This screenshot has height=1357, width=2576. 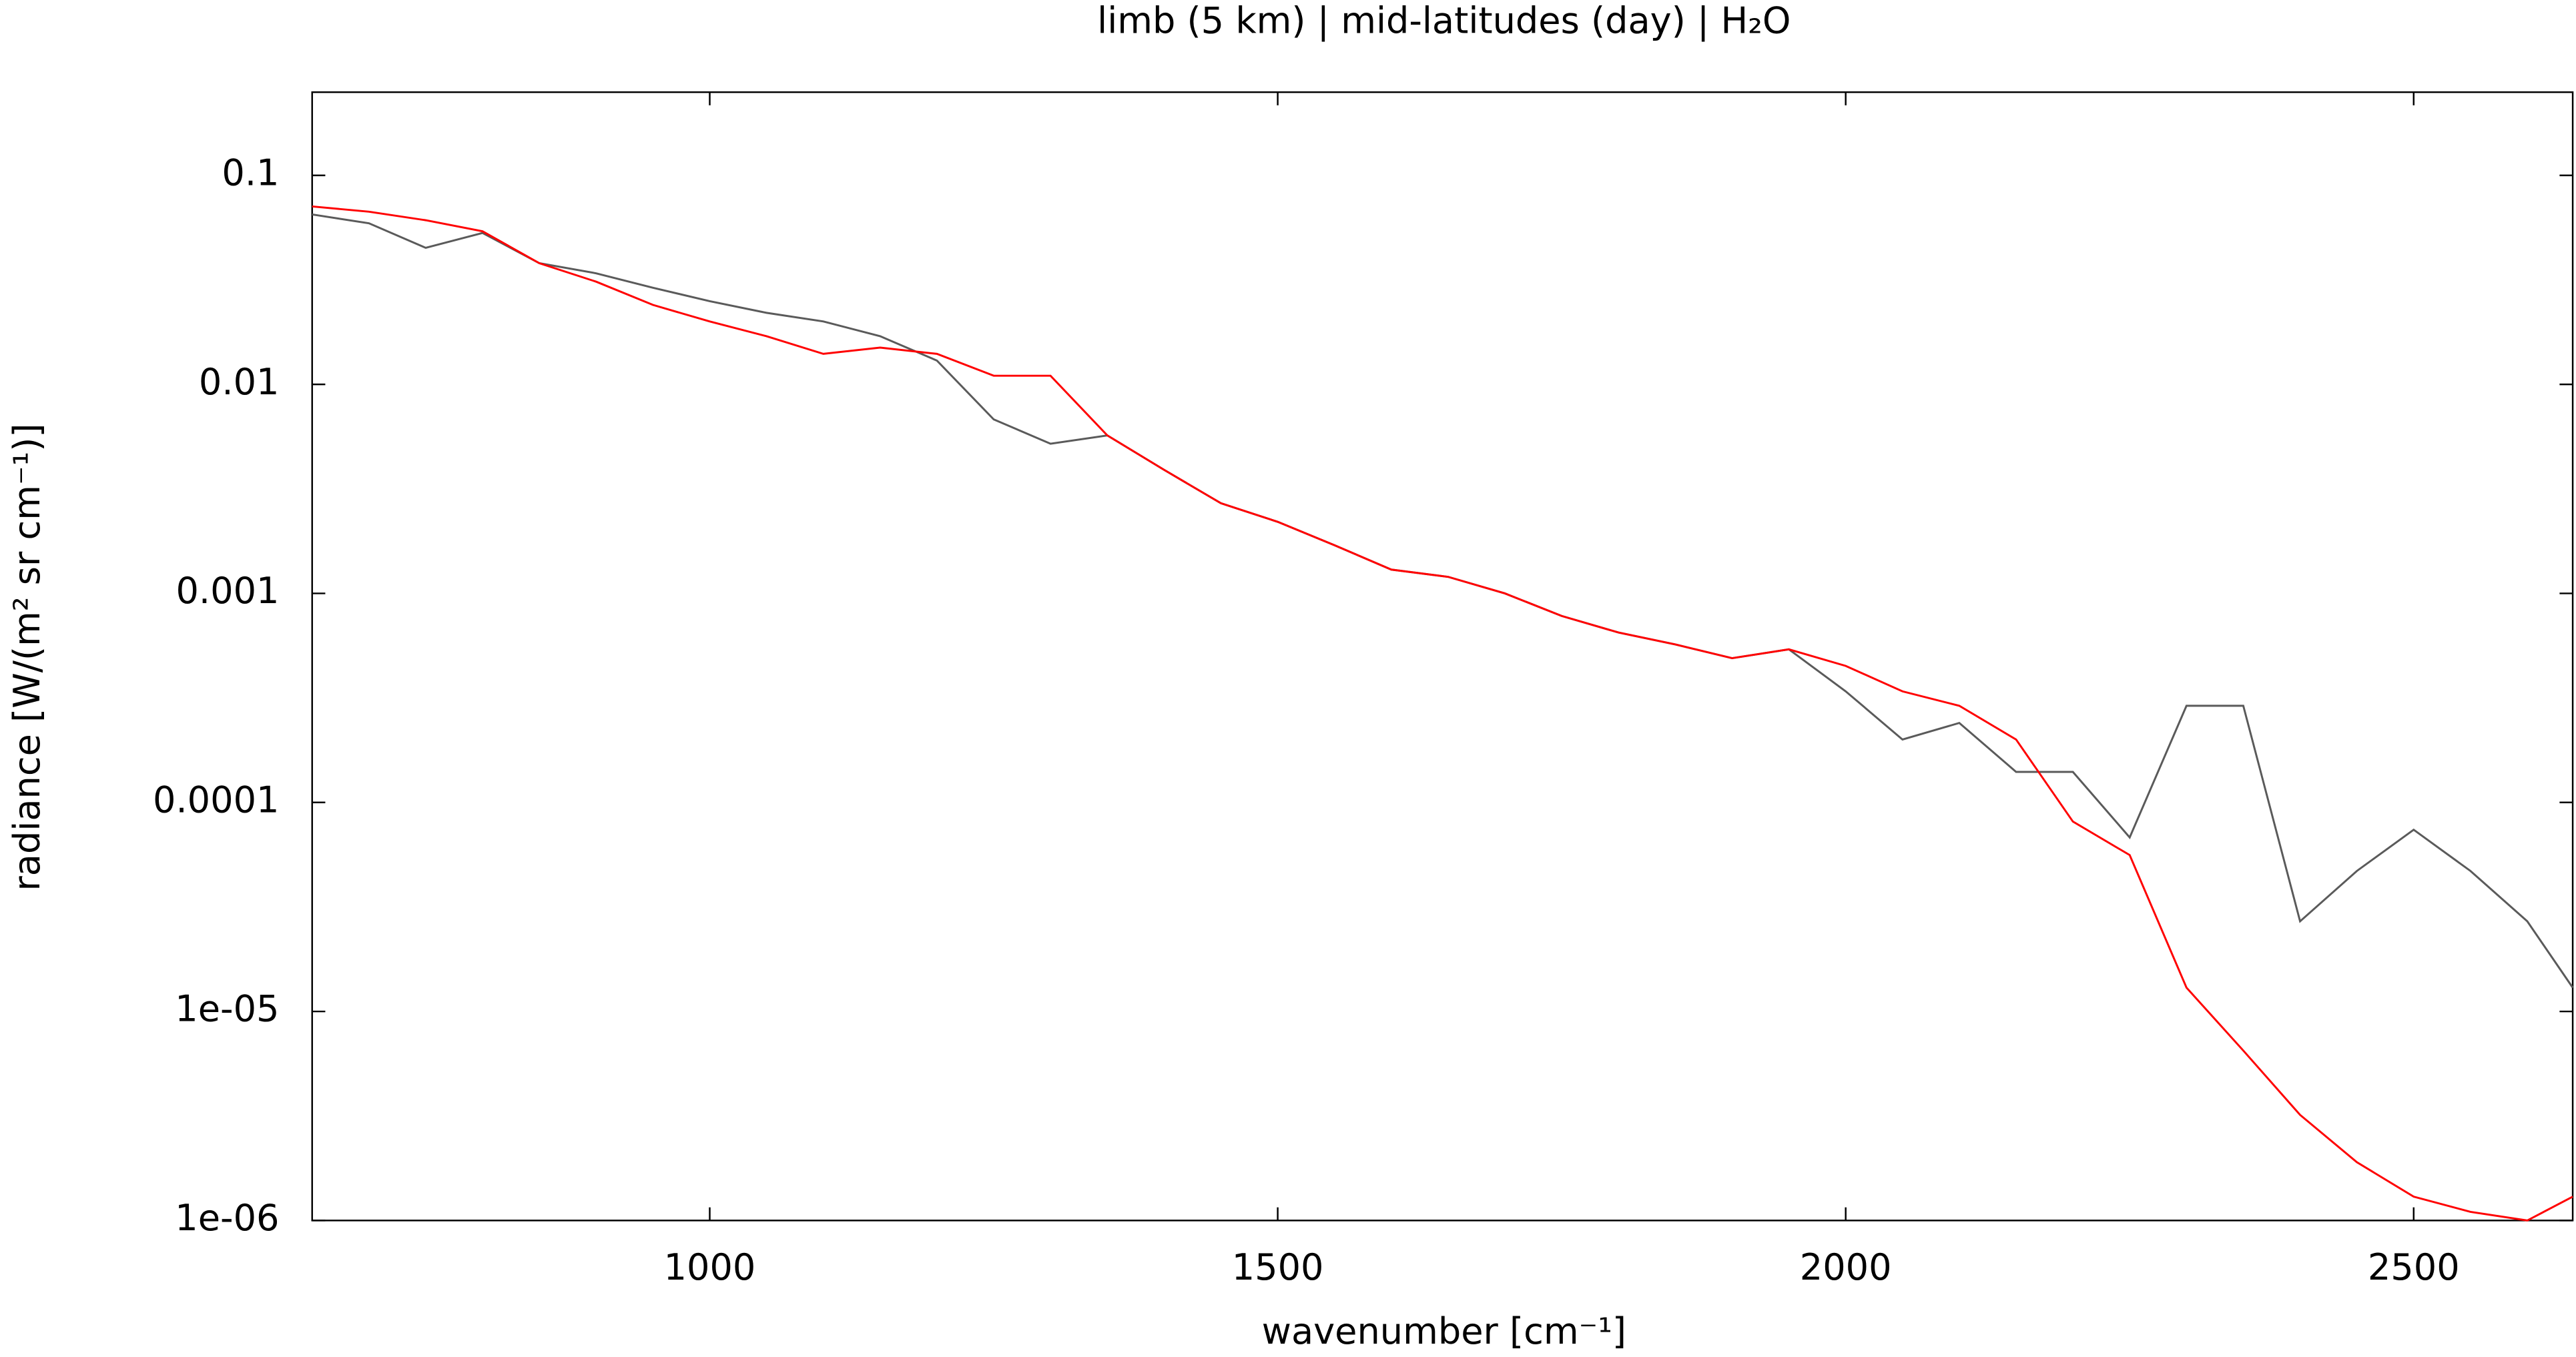 What do you see at coordinates (1846, 1267) in the screenshot?
I see `x-tick-label: 2000` at bounding box center [1846, 1267].